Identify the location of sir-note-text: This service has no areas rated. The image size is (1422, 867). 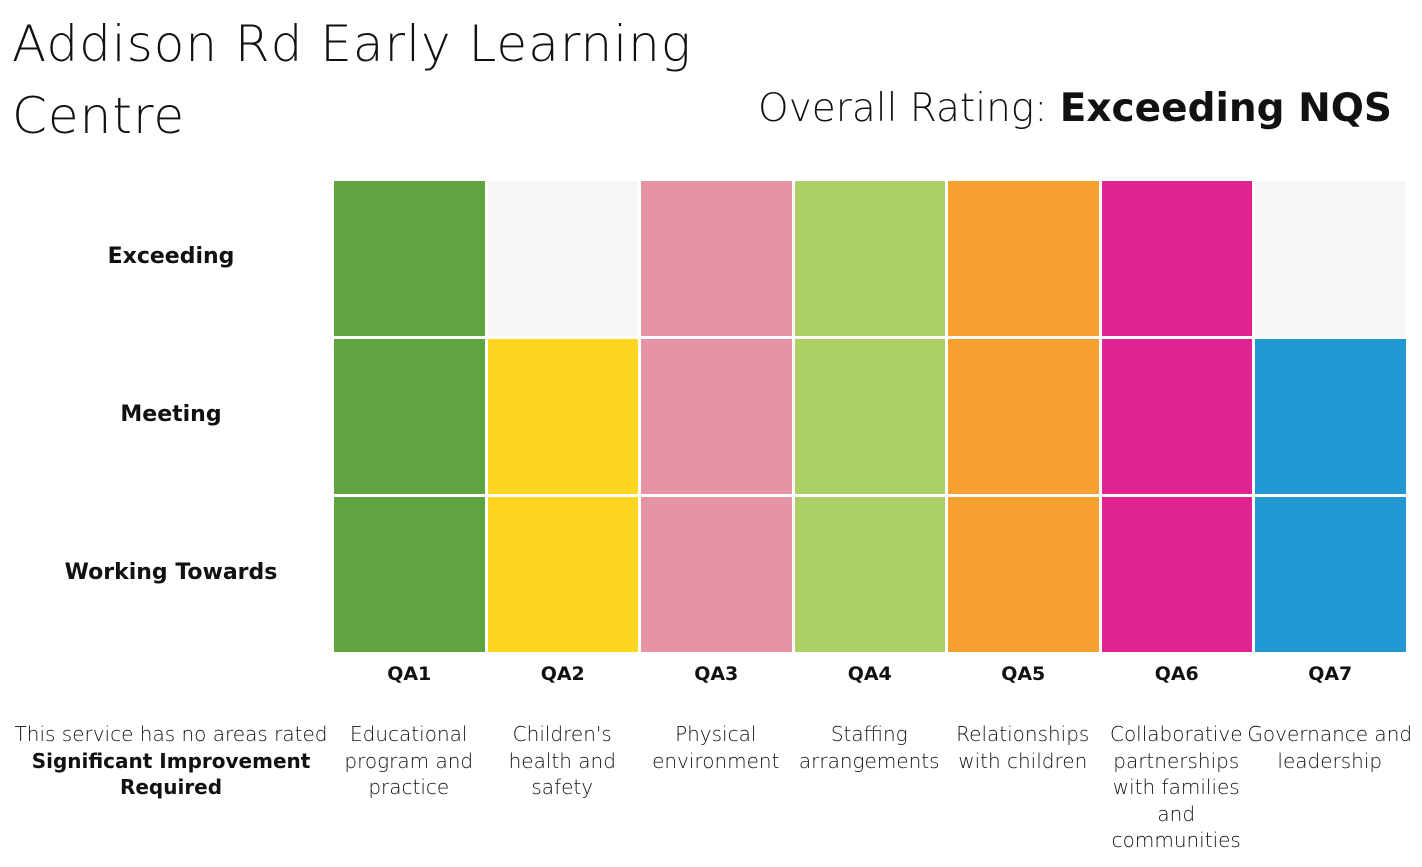
(171, 734).